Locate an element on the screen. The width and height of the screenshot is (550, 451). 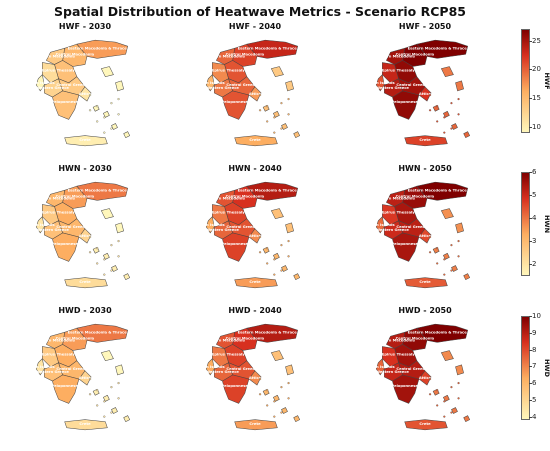
colorbar-tick: 20 is located at coordinates (535, 69).